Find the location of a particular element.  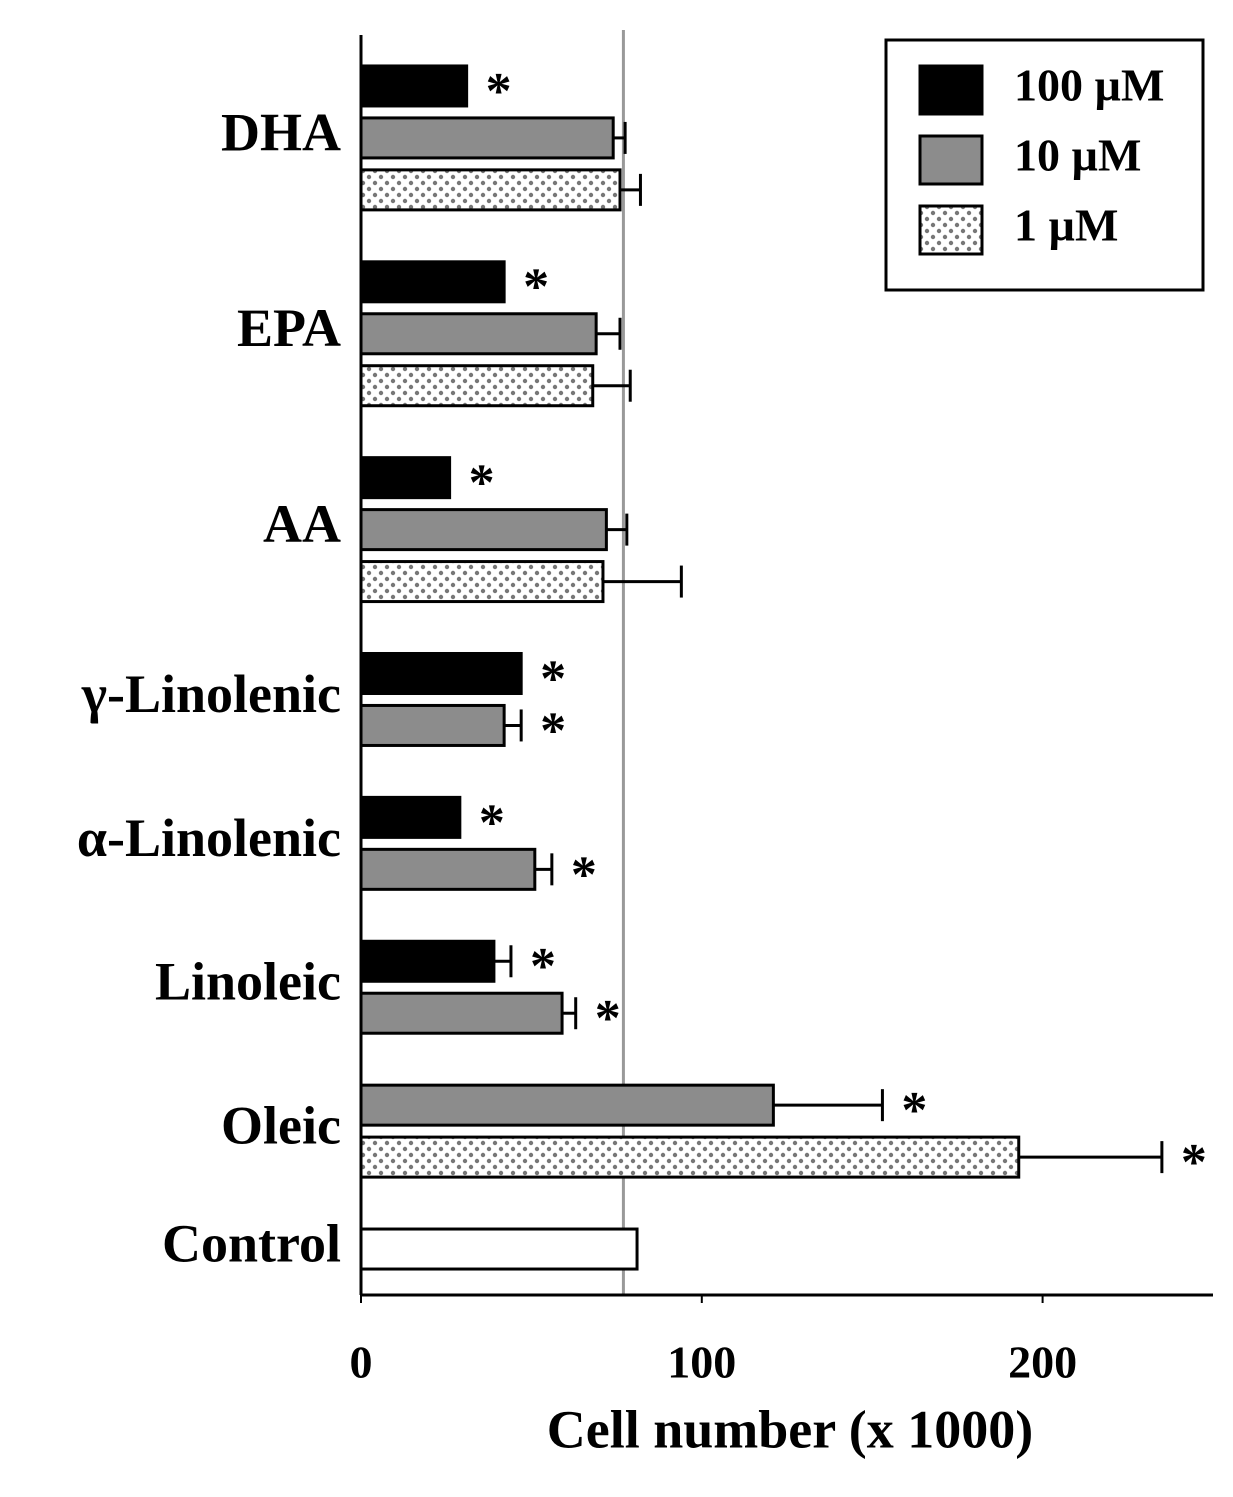

legend-label: 10 µM is located at coordinates (1077, 155).